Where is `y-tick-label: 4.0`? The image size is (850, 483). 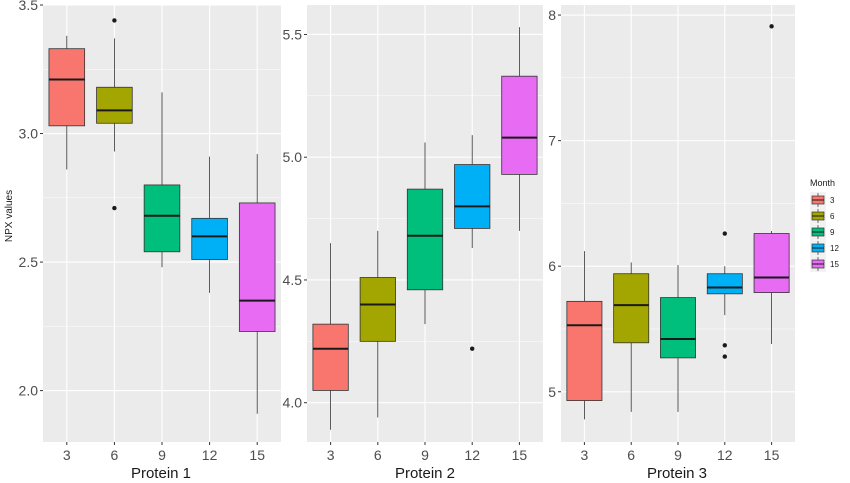
y-tick-label: 4.0 is located at coordinates (293, 403).